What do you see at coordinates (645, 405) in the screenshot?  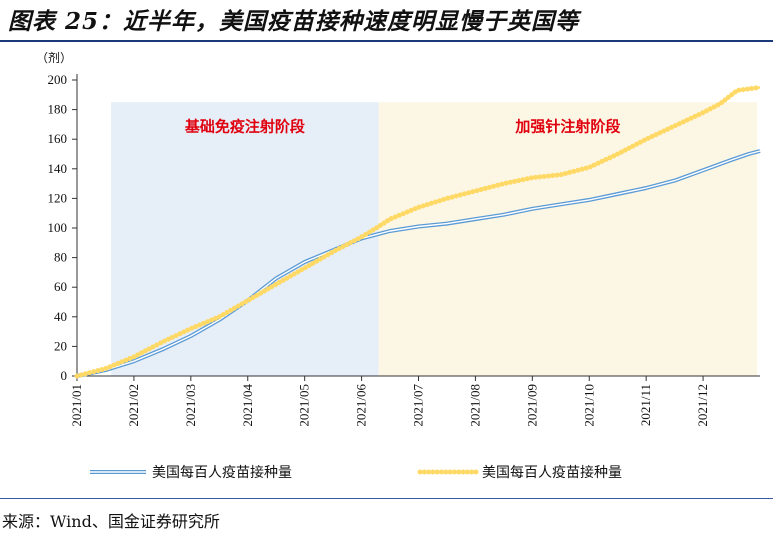 I see `x-tick-label: 2021/11` at bounding box center [645, 405].